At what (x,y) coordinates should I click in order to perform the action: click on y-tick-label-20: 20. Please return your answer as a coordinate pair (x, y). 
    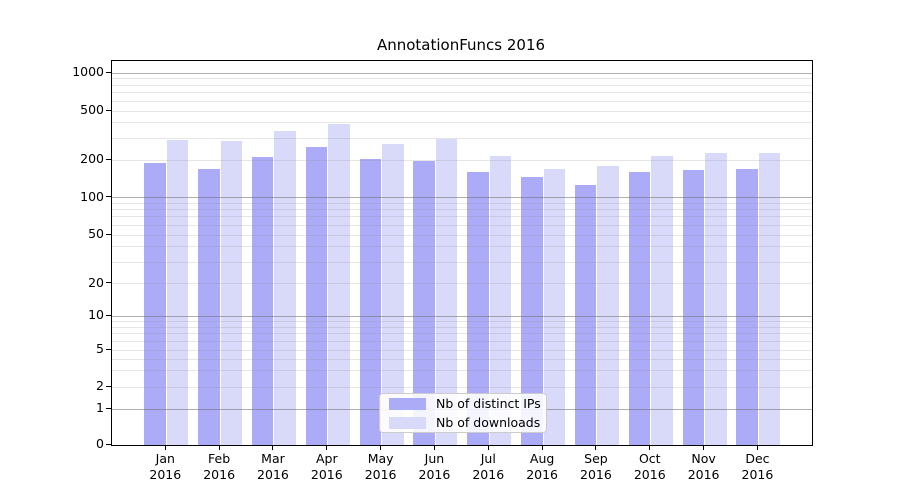
    Looking at the image, I should click on (96, 282).